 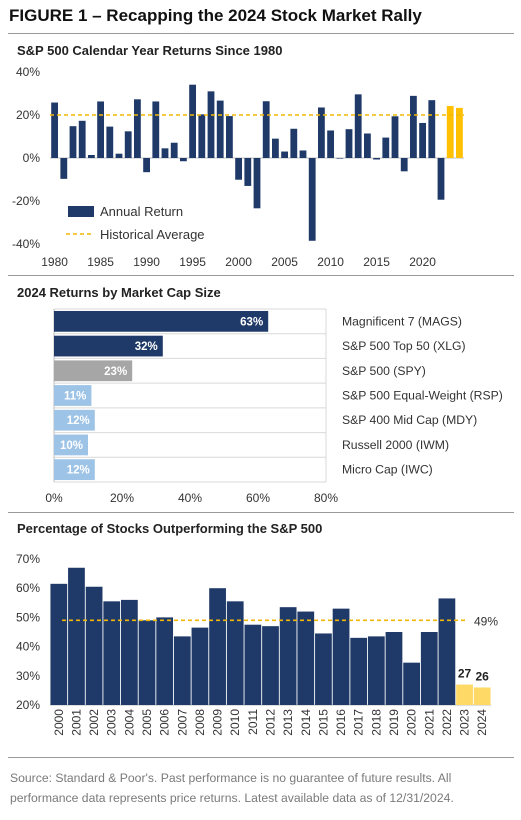 What do you see at coordinates (165, 153) in the screenshot?
I see `bar-1992` at bounding box center [165, 153].